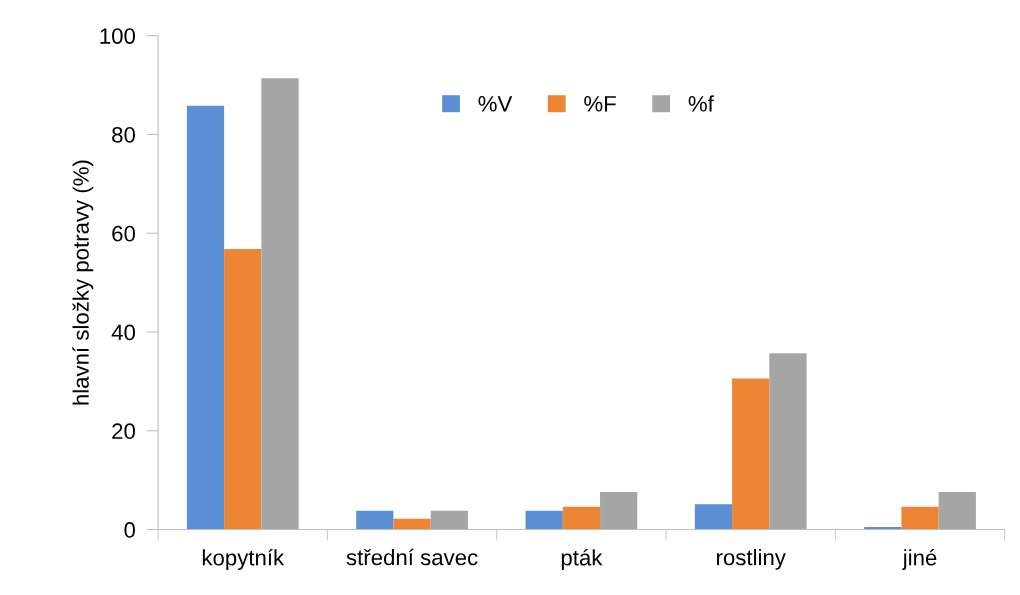 This screenshot has height=595, width=1020. What do you see at coordinates (123, 332) in the screenshot?
I see `y-tick-label: 40` at bounding box center [123, 332].